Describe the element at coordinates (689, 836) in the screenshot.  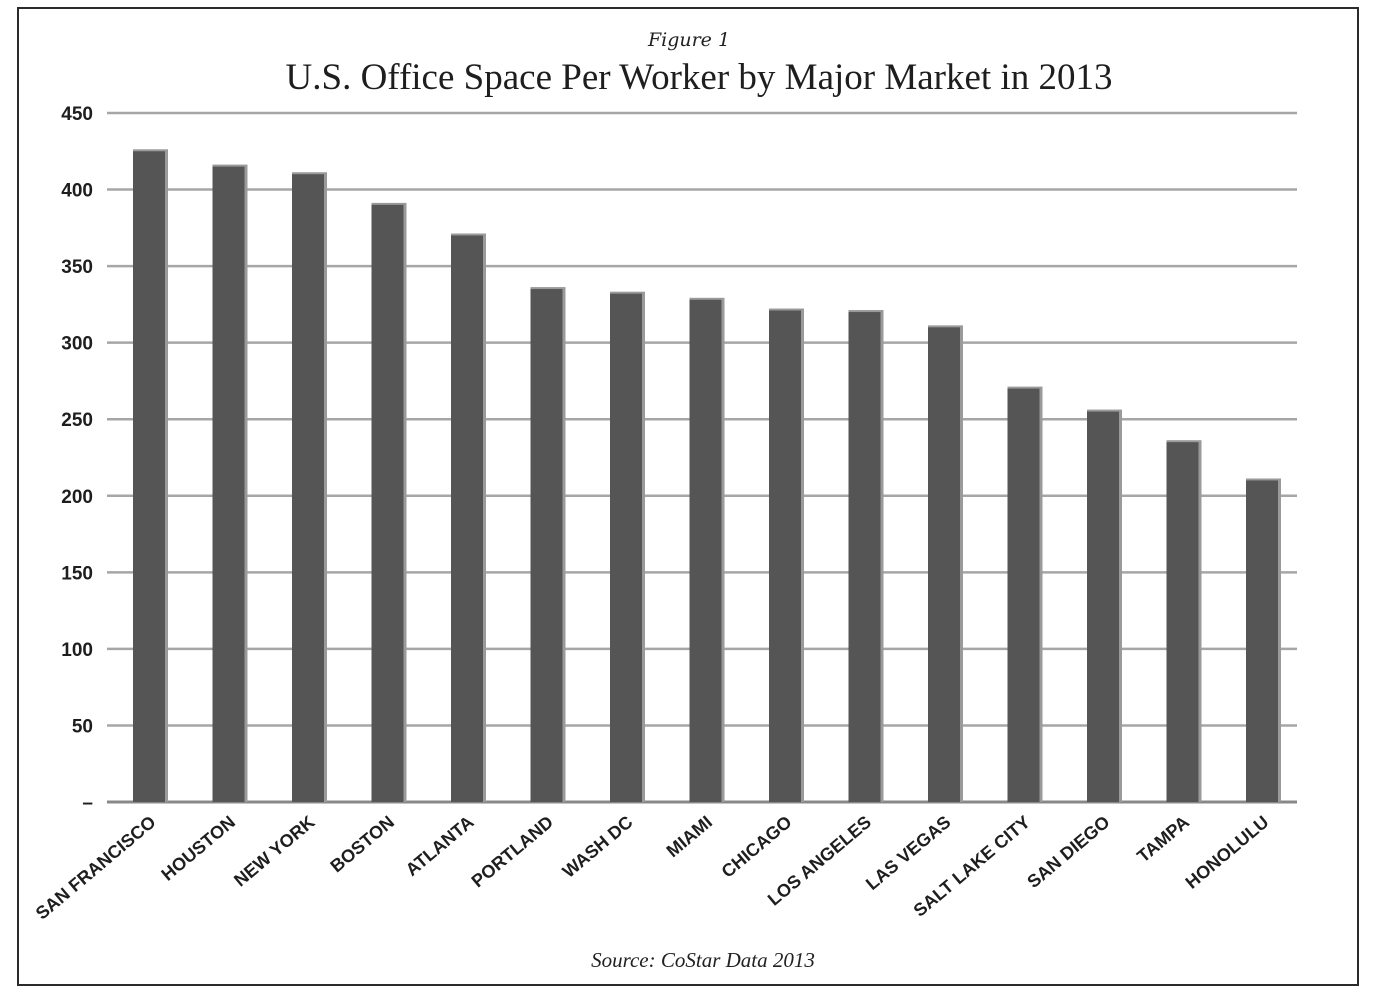
I see `x-tick-label: MIAMI` at that location.